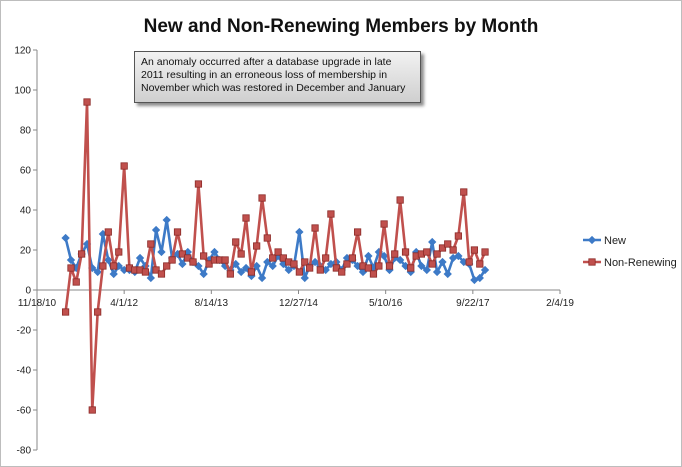  What do you see at coordinates (24, 411) in the screenshot?
I see `y-tick-label: -60` at bounding box center [24, 411].